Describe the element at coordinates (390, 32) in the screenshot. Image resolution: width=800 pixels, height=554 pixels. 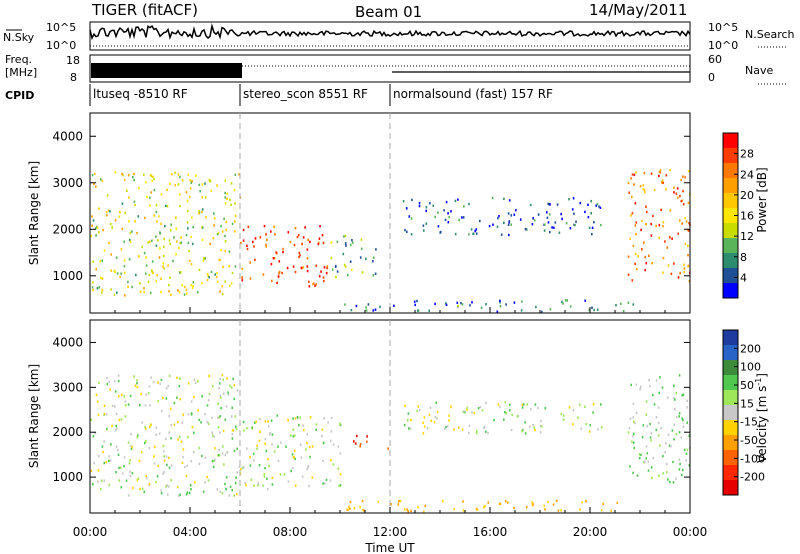
I see `sky-noise-trace` at that location.